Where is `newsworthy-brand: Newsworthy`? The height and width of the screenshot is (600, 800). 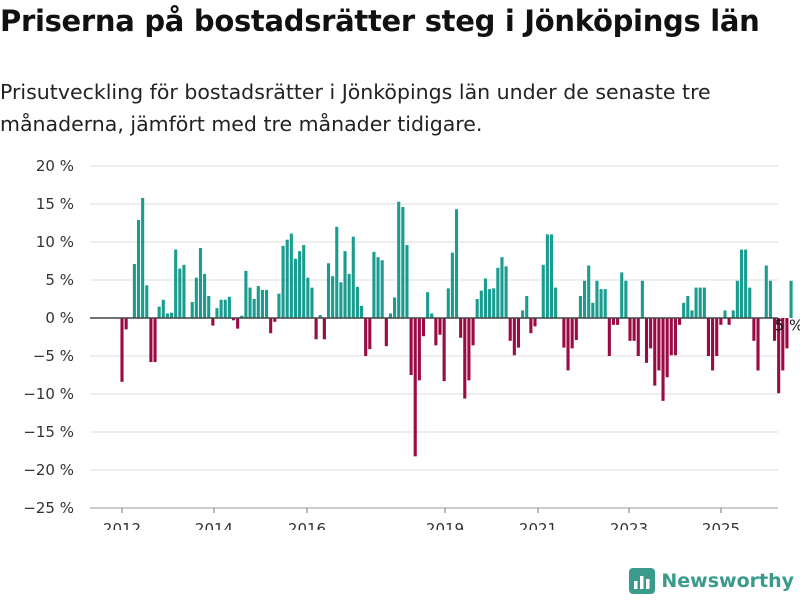
newsworthy-brand: Newsworthy is located at coordinates (711, 581).